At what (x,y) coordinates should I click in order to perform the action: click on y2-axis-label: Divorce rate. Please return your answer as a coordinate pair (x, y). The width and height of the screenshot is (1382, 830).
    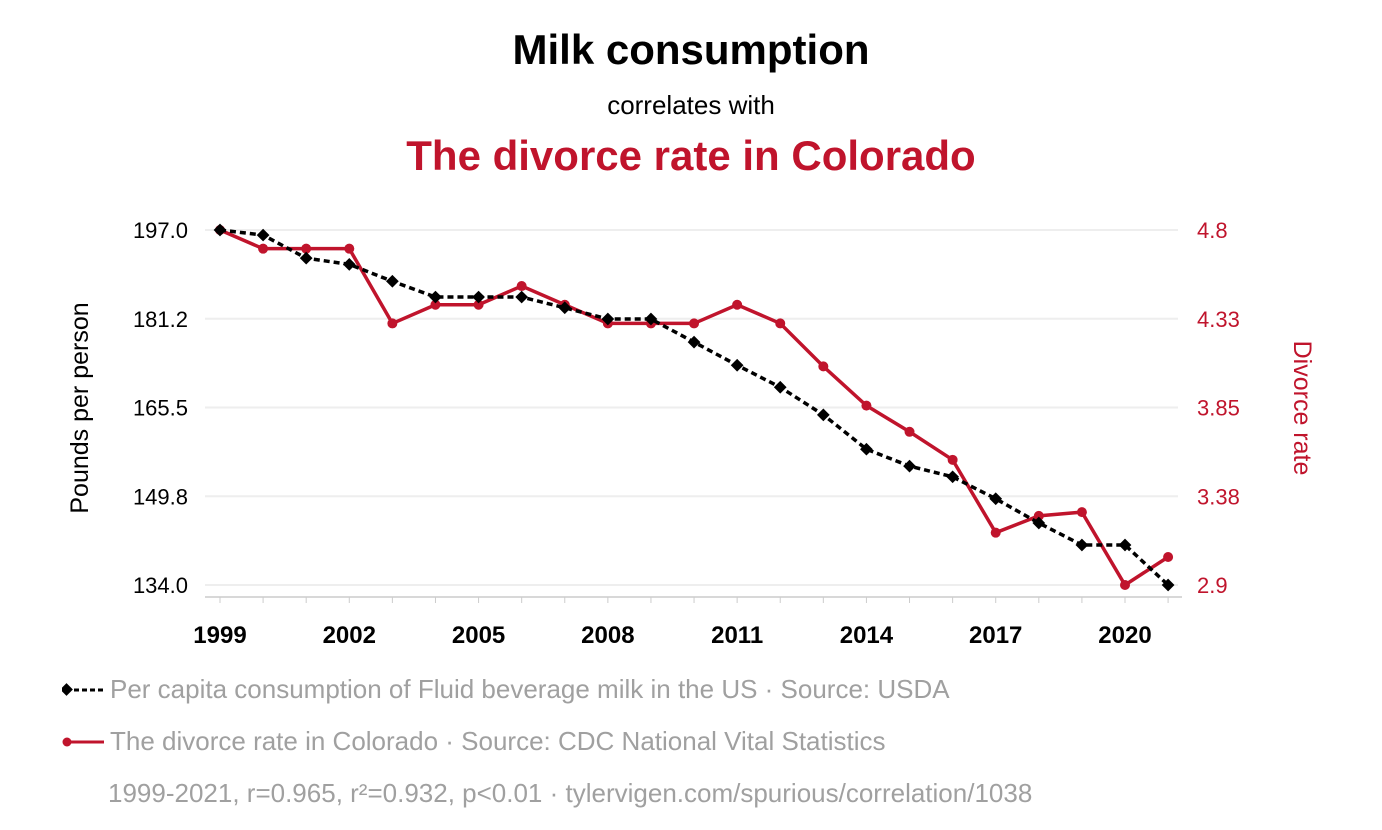
    Looking at the image, I should click on (1302, 408).